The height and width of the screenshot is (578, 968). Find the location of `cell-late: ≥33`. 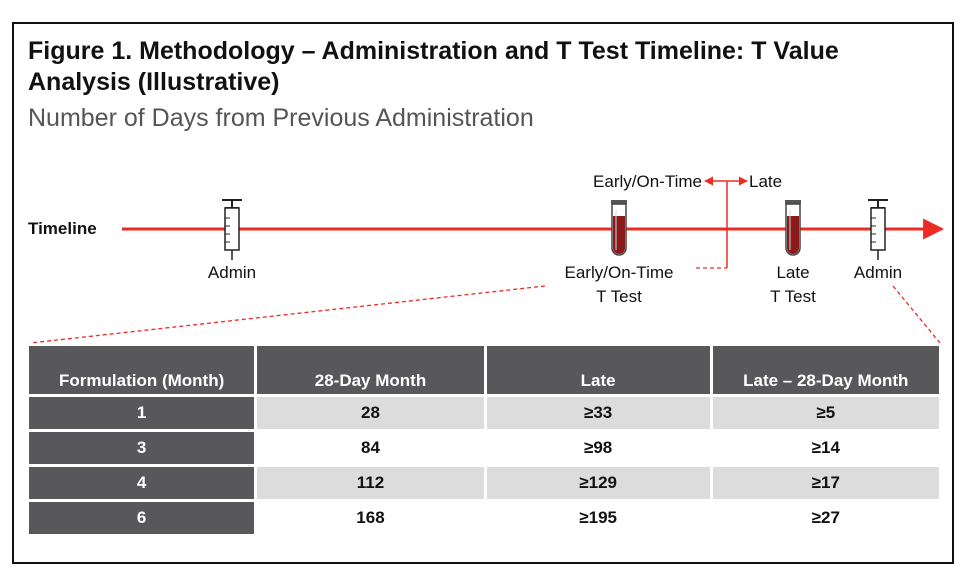

cell-late: ≥33 is located at coordinates (598, 413).